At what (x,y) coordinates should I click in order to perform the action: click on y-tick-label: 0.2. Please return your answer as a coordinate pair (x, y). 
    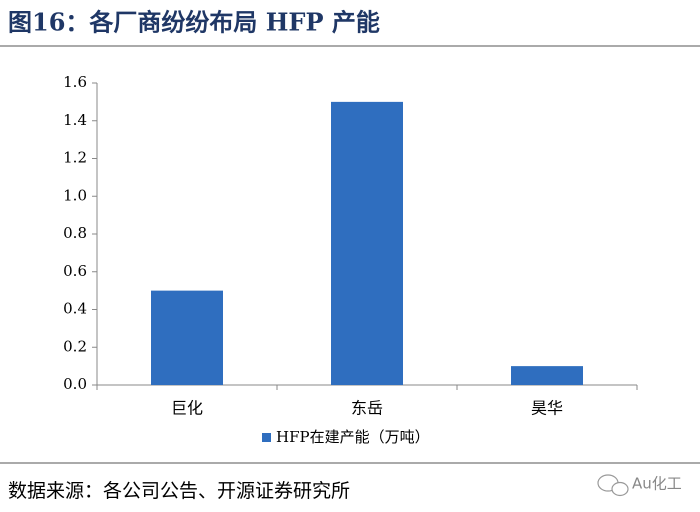
    Looking at the image, I should click on (75, 346).